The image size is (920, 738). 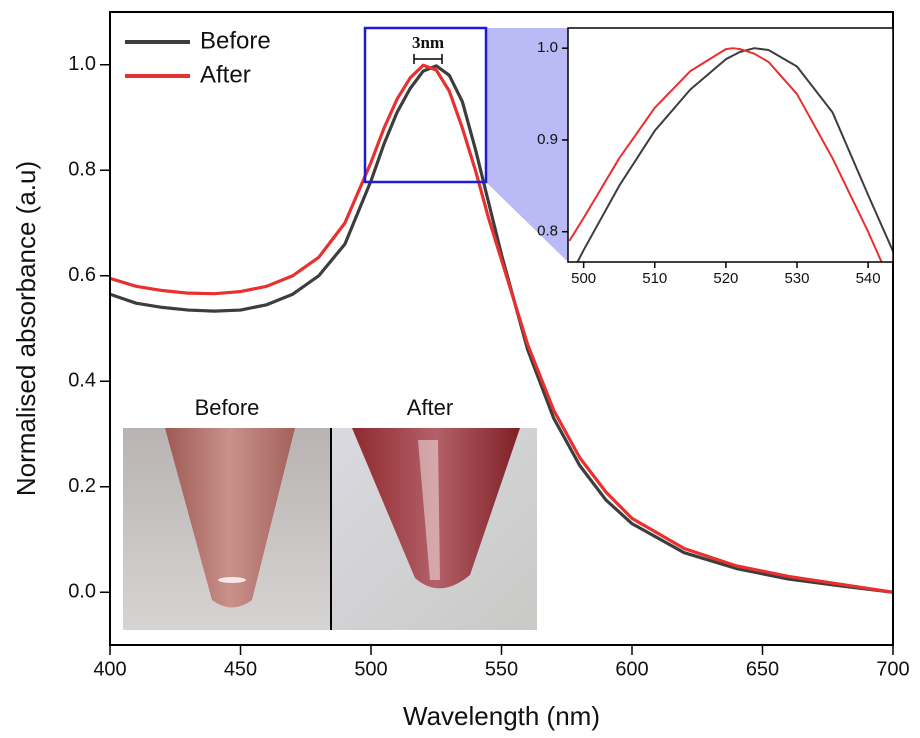 I want to click on plot-frame, so click(x=730, y=145).